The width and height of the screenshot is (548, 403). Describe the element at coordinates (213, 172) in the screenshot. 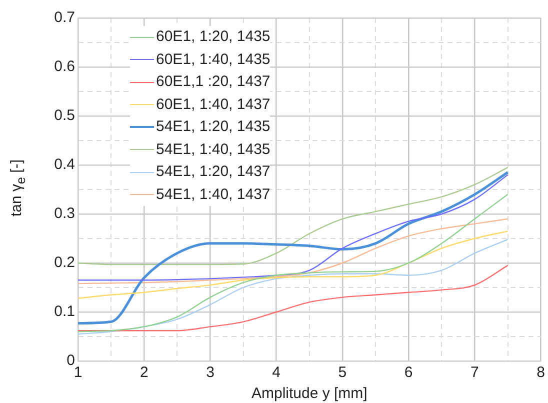

I see `legend-label: 54E1, 1:20, 1437` at that location.